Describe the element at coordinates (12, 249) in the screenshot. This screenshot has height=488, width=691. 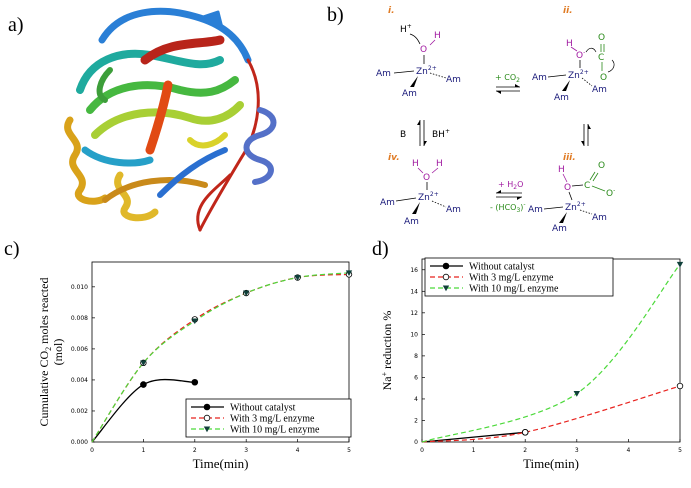
I see `panel-label-c: c)` at that location.